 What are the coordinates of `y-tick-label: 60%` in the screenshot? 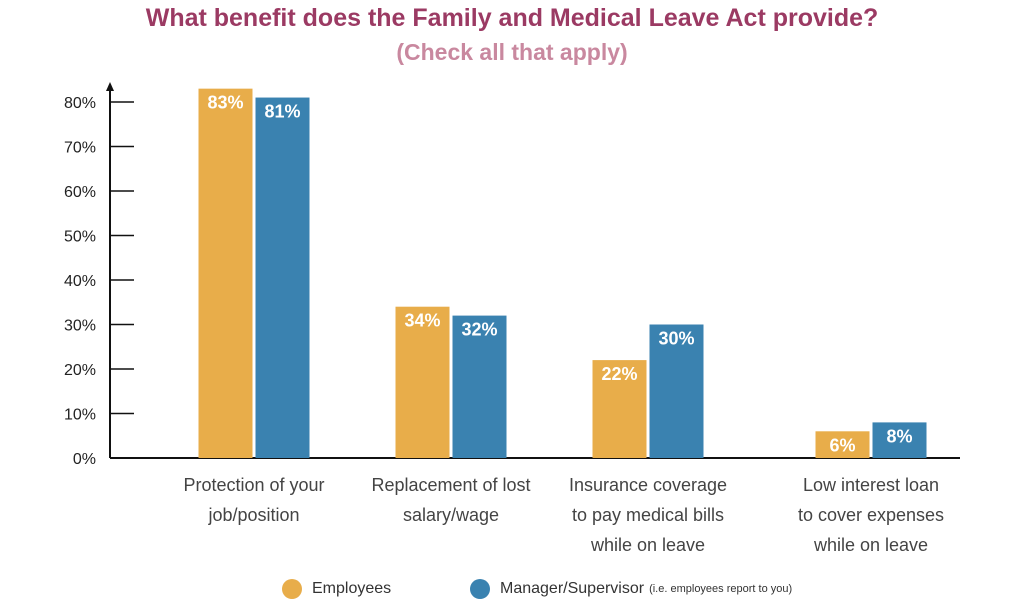 It's located at (80, 192).